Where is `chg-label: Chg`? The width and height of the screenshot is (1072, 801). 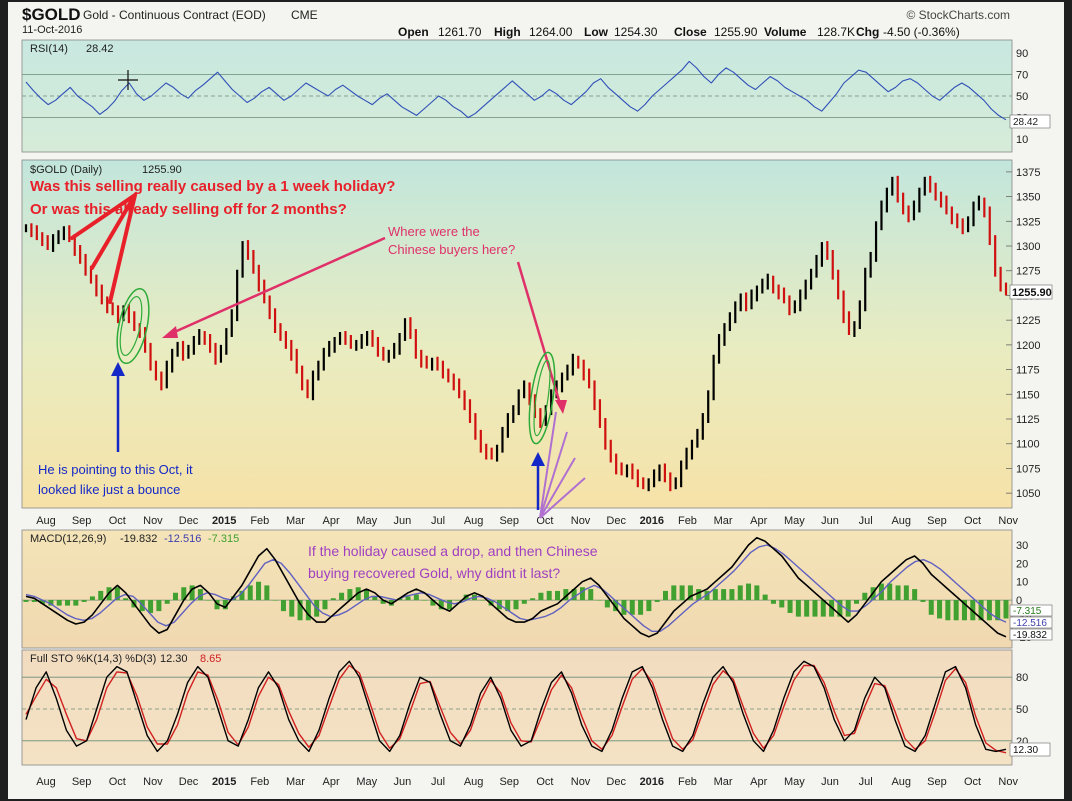 chg-label: Chg is located at coordinates (867, 32).